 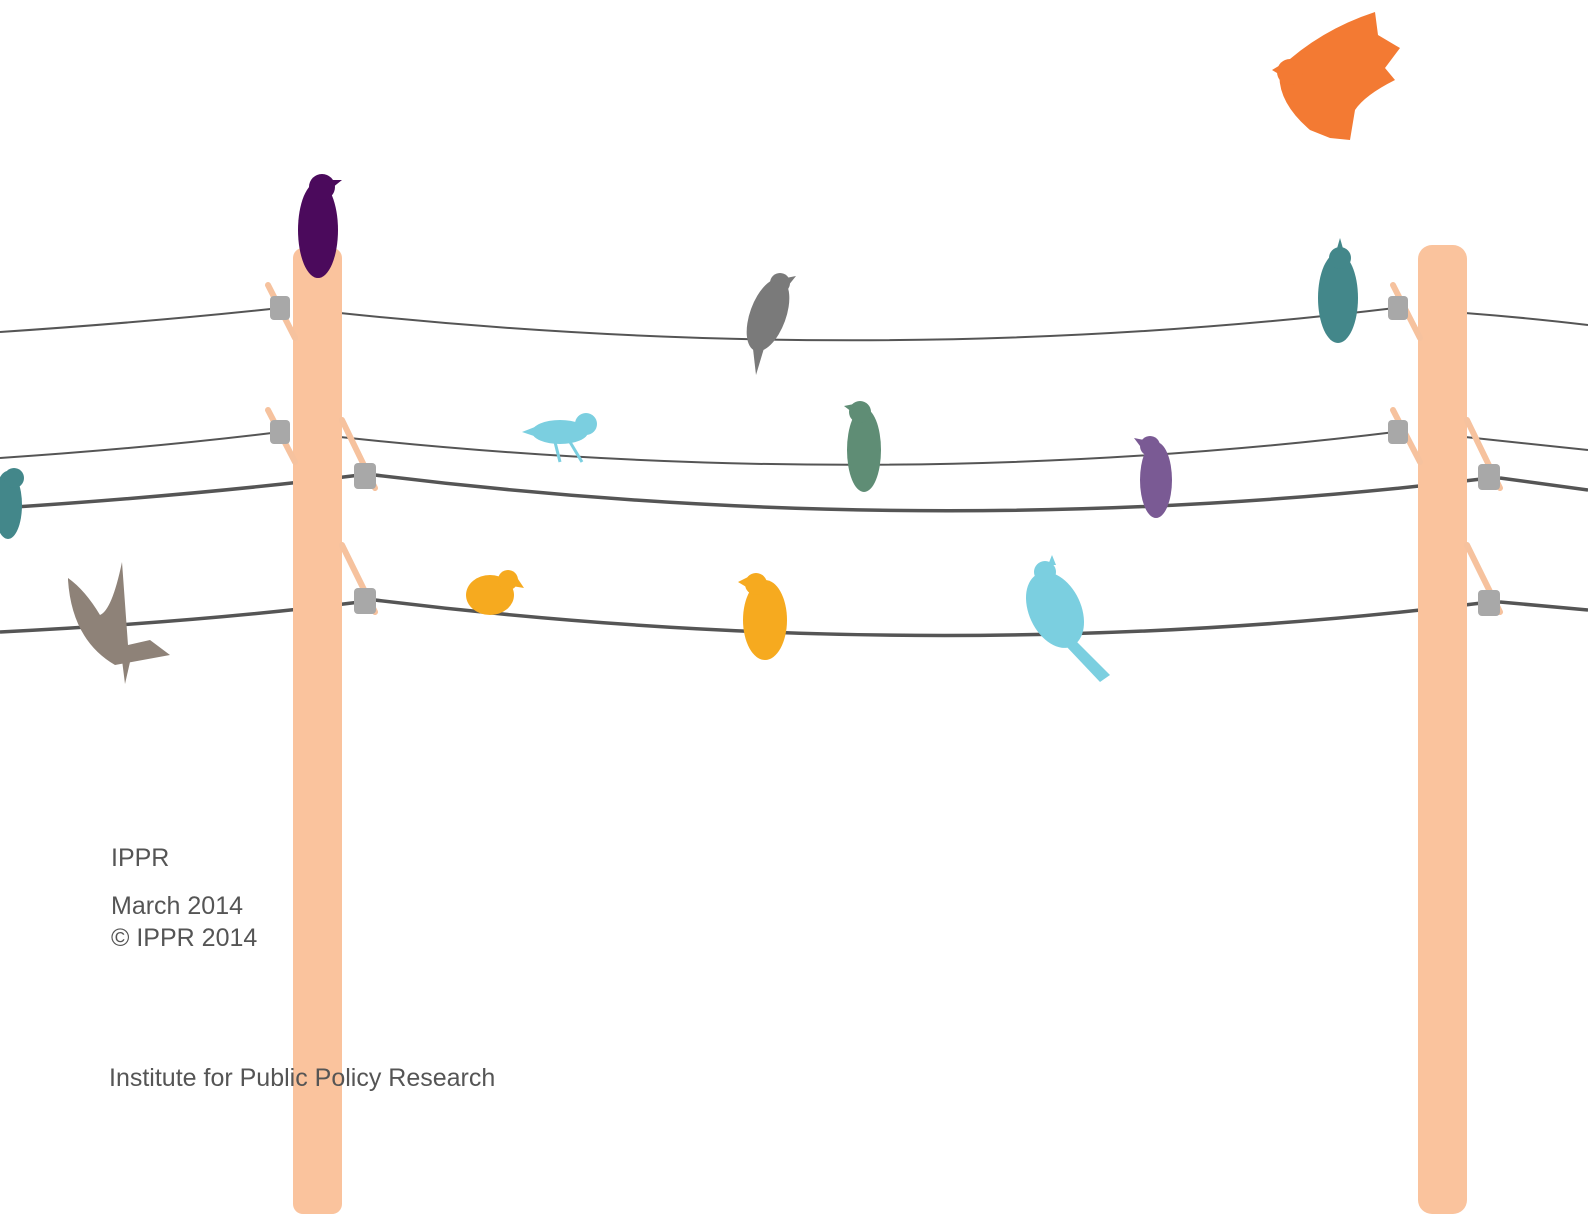 I want to click on date: March 2014, so click(x=177, y=906).